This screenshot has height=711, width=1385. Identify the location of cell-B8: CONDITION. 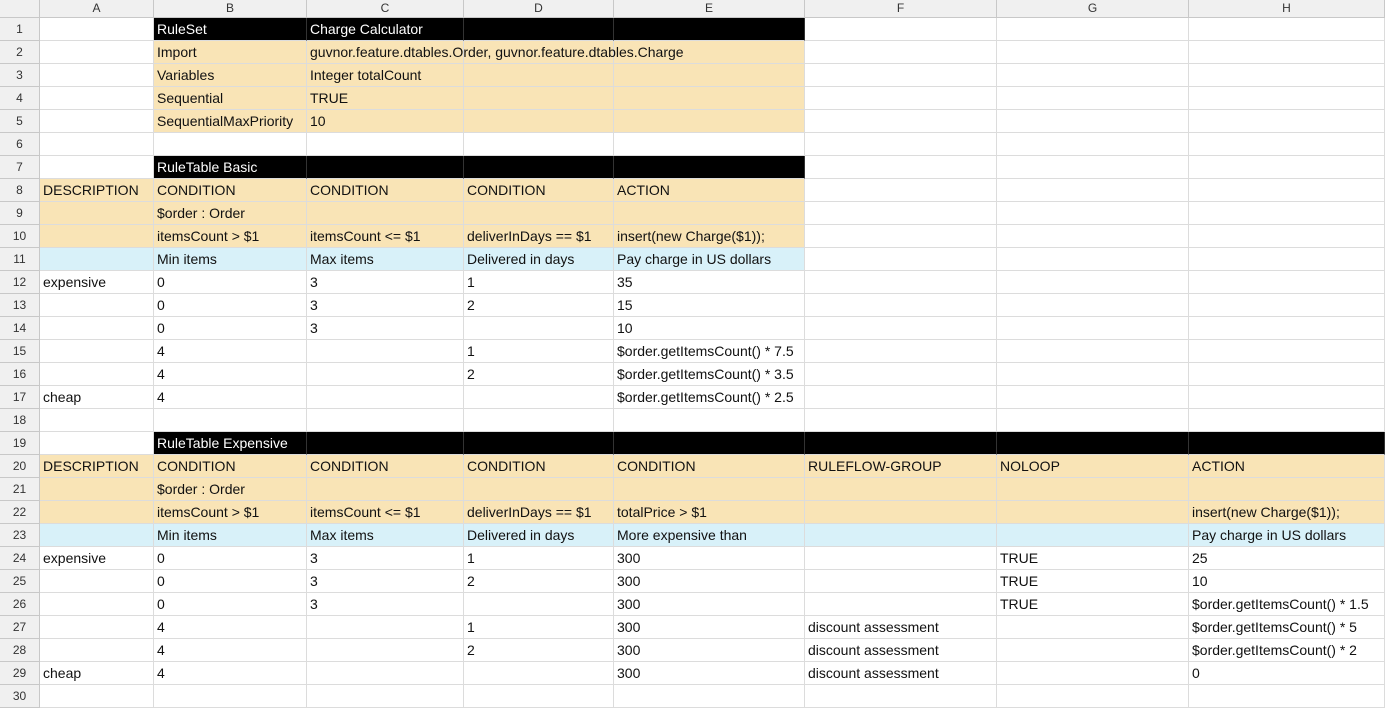
(230, 190).